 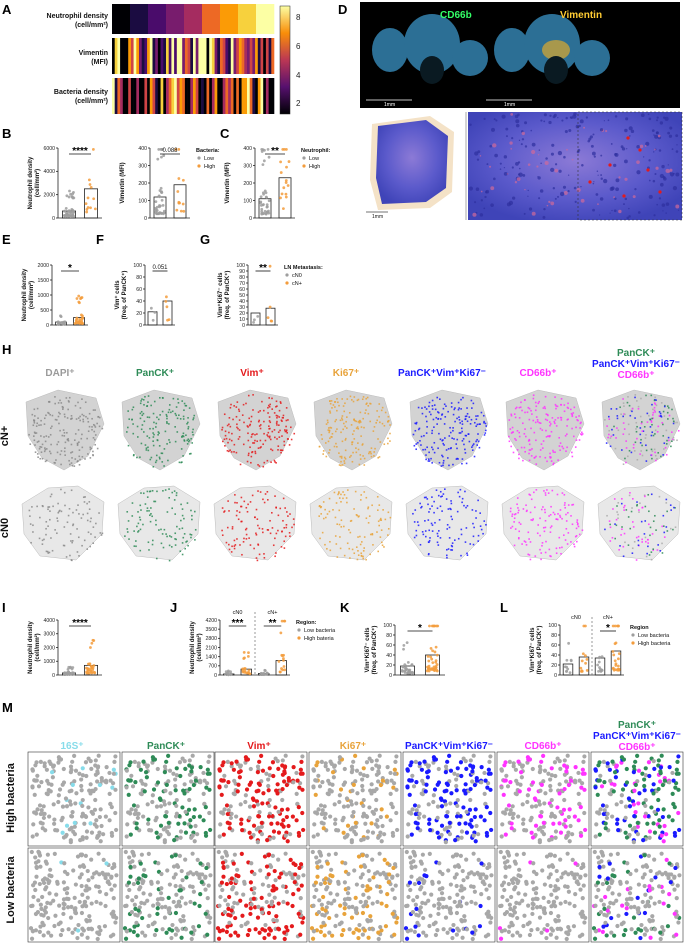 What do you see at coordinates (303, 268) in the screenshot?
I see `legend-title: LN Metastasis:` at bounding box center [303, 268].